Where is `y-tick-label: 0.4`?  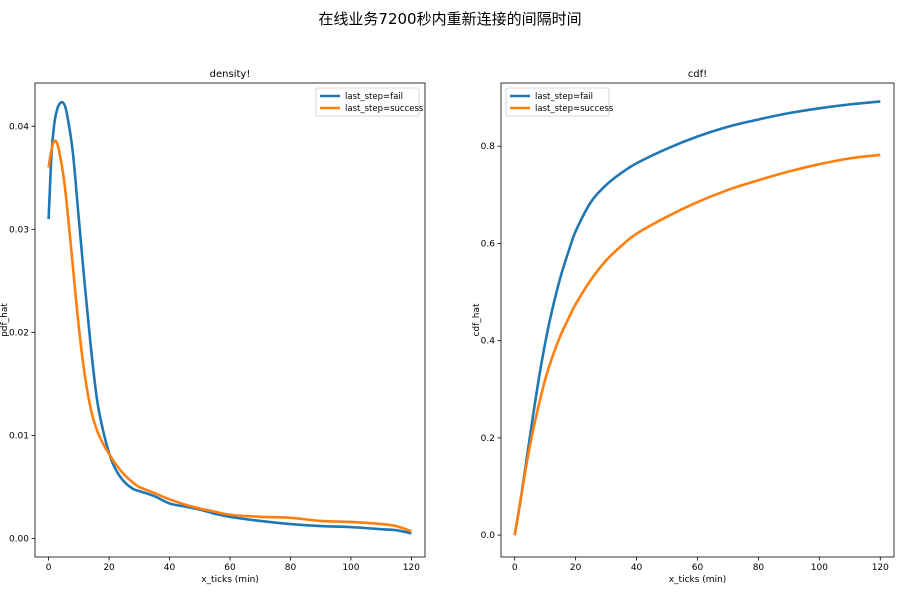 y-tick-label: 0.4 is located at coordinates (488, 342).